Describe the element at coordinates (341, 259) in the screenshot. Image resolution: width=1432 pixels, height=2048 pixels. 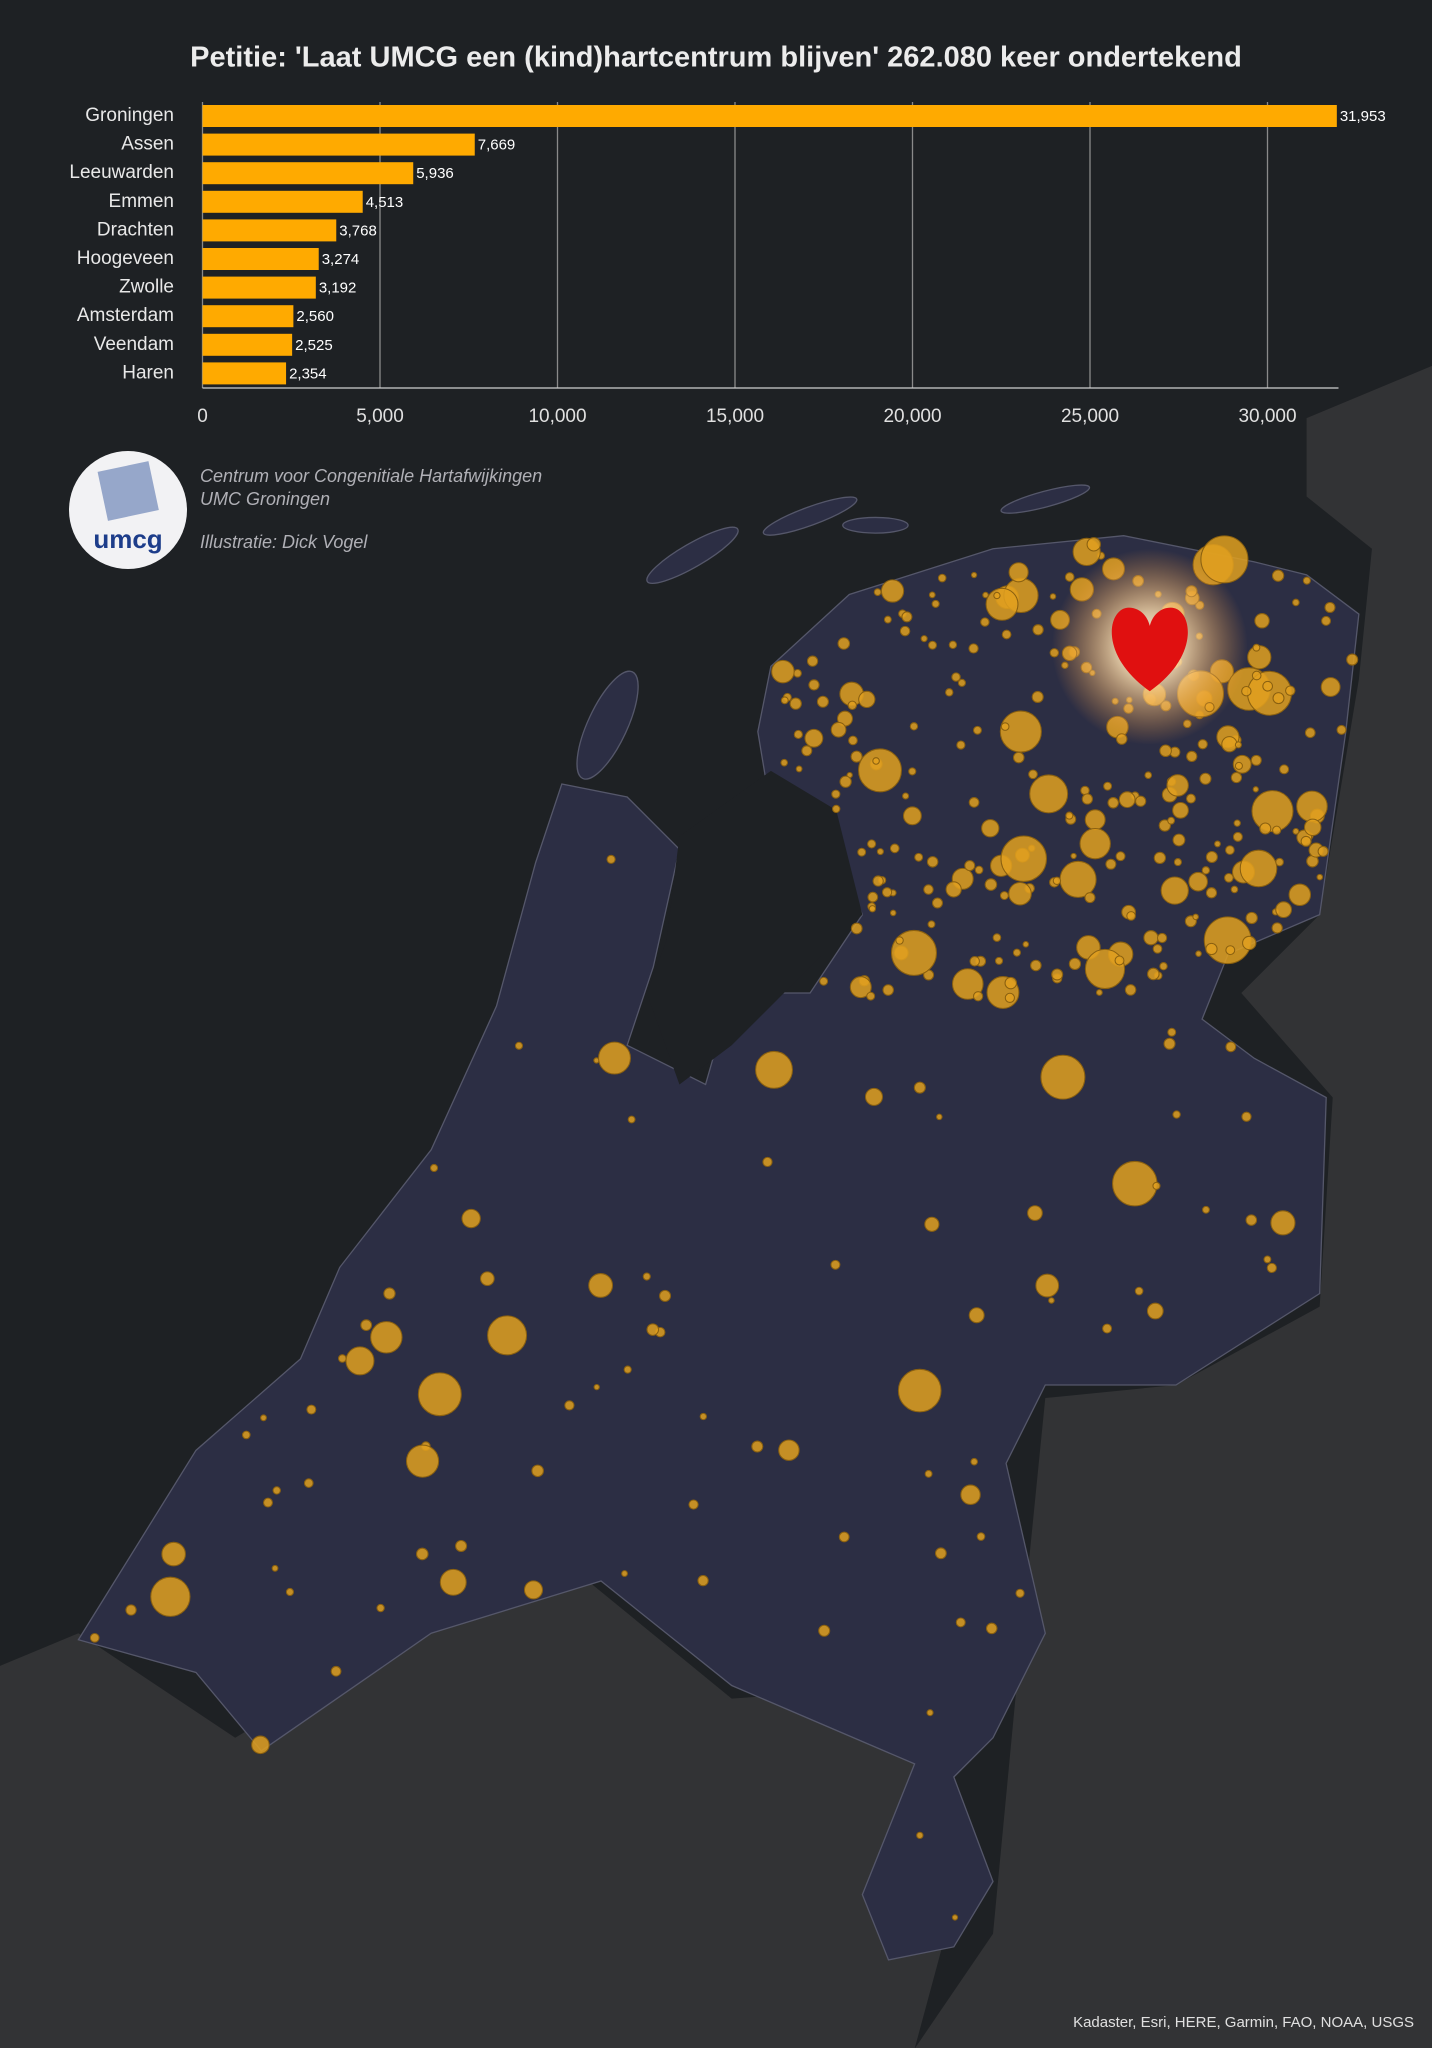
I see `value-label: 3,274` at that location.